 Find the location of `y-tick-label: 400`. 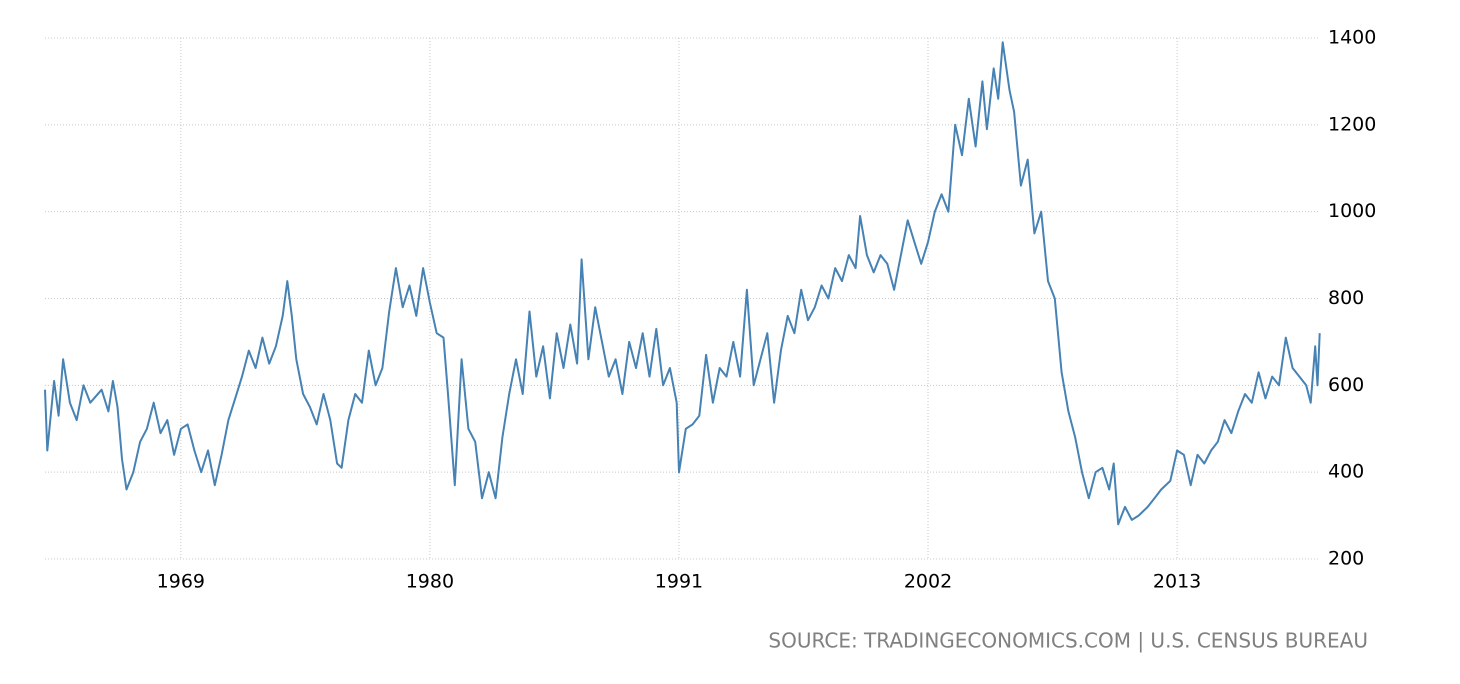

y-tick-label: 400 is located at coordinates (1346, 472).